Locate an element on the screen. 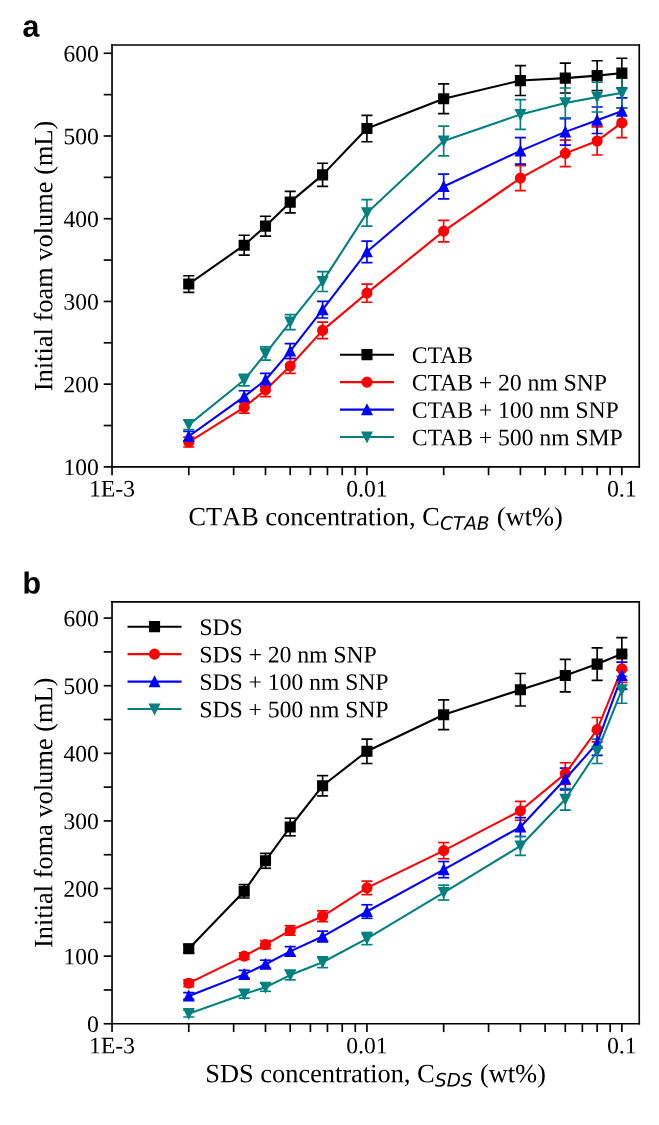 The height and width of the screenshot is (1125, 659). legend-label: CTAB + 500 nm SMP is located at coordinates (517, 437).